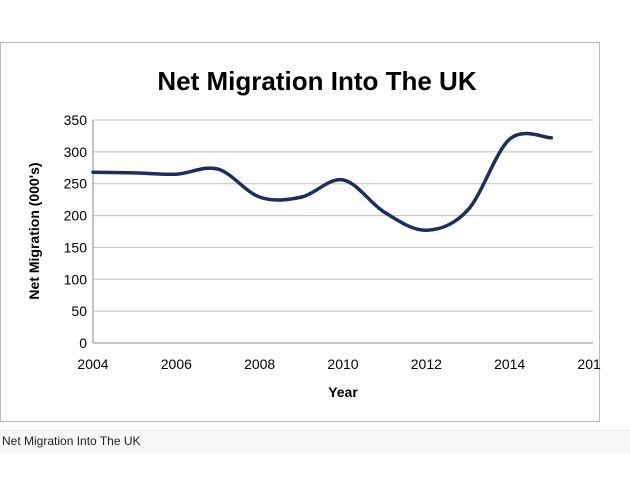 The width and height of the screenshot is (630, 490). I want to click on y-tick-label: 250, so click(76, 184).